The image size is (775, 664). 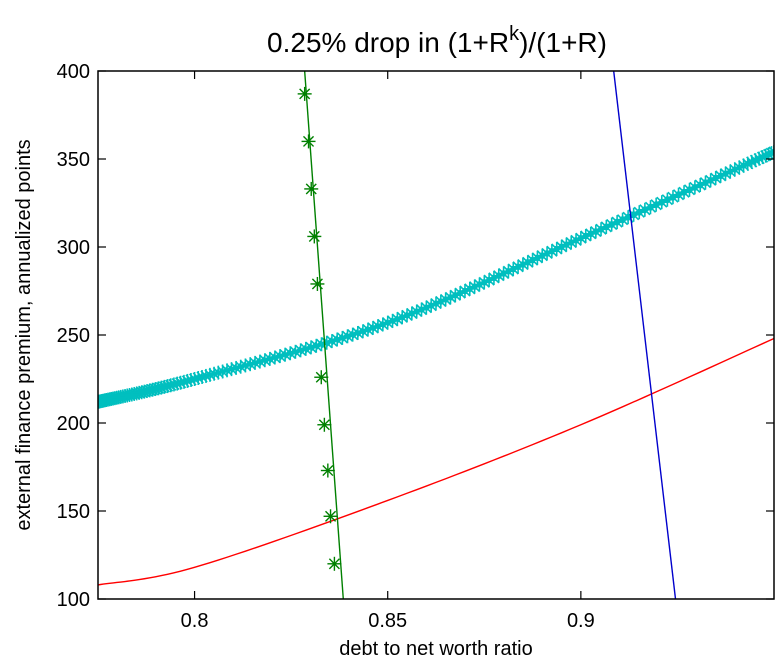 What do you see at coordinates (514, 34) in the screenshot?
I see `chart-title-superscript: k` at bounding box center [514, 34].